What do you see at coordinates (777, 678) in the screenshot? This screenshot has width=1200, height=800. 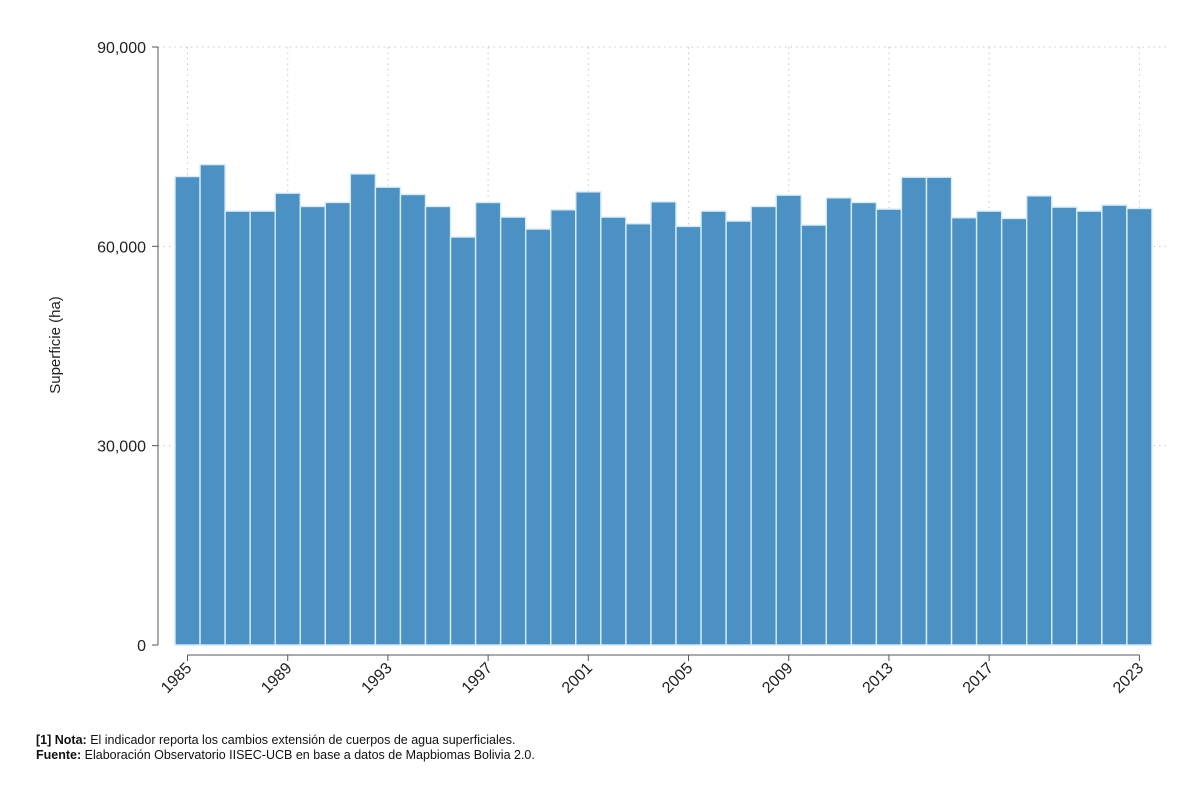 I see `x-tick-label: 2009` at bounding box center [777, 678].